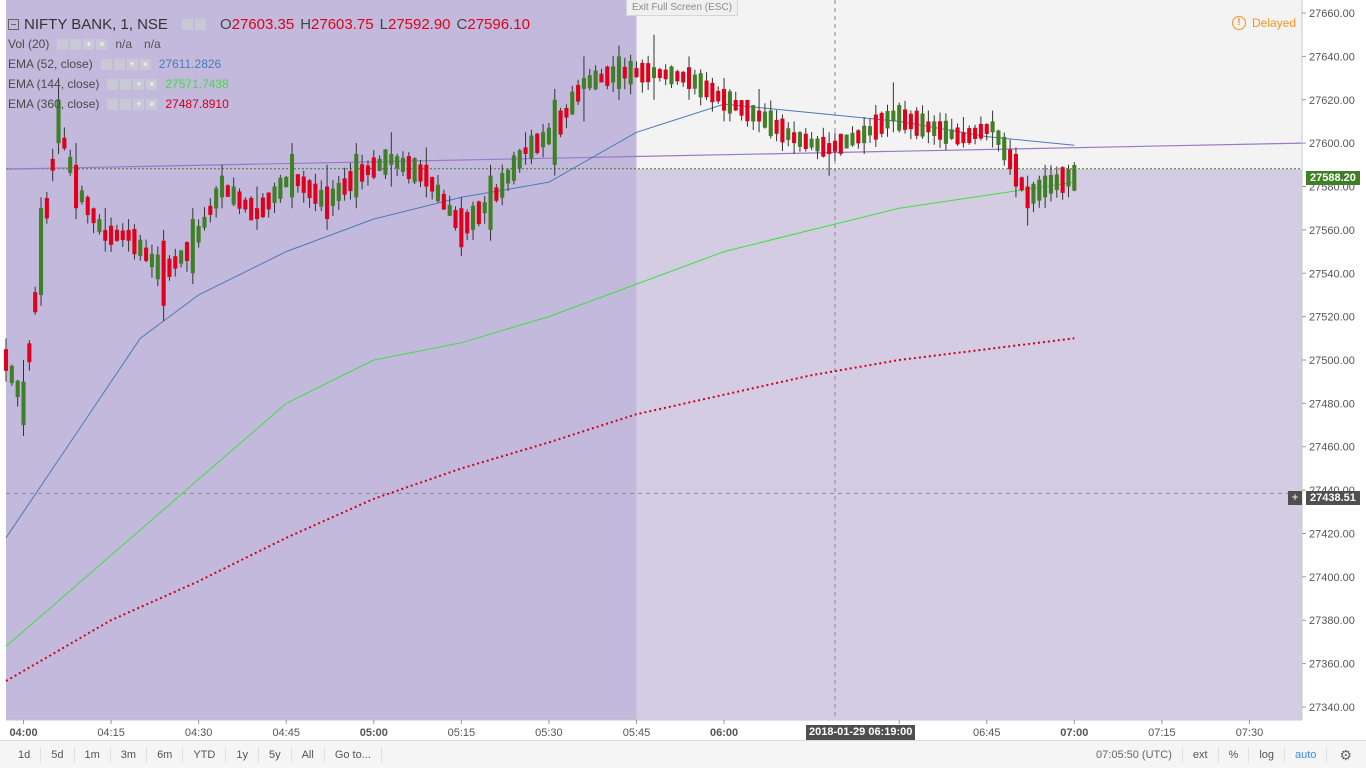 This screenshot has width=1366, height=768. Describe the element at coordinates (1332, 578) in the screenshot. I see `price-tick-label: 27400.00` at that location.